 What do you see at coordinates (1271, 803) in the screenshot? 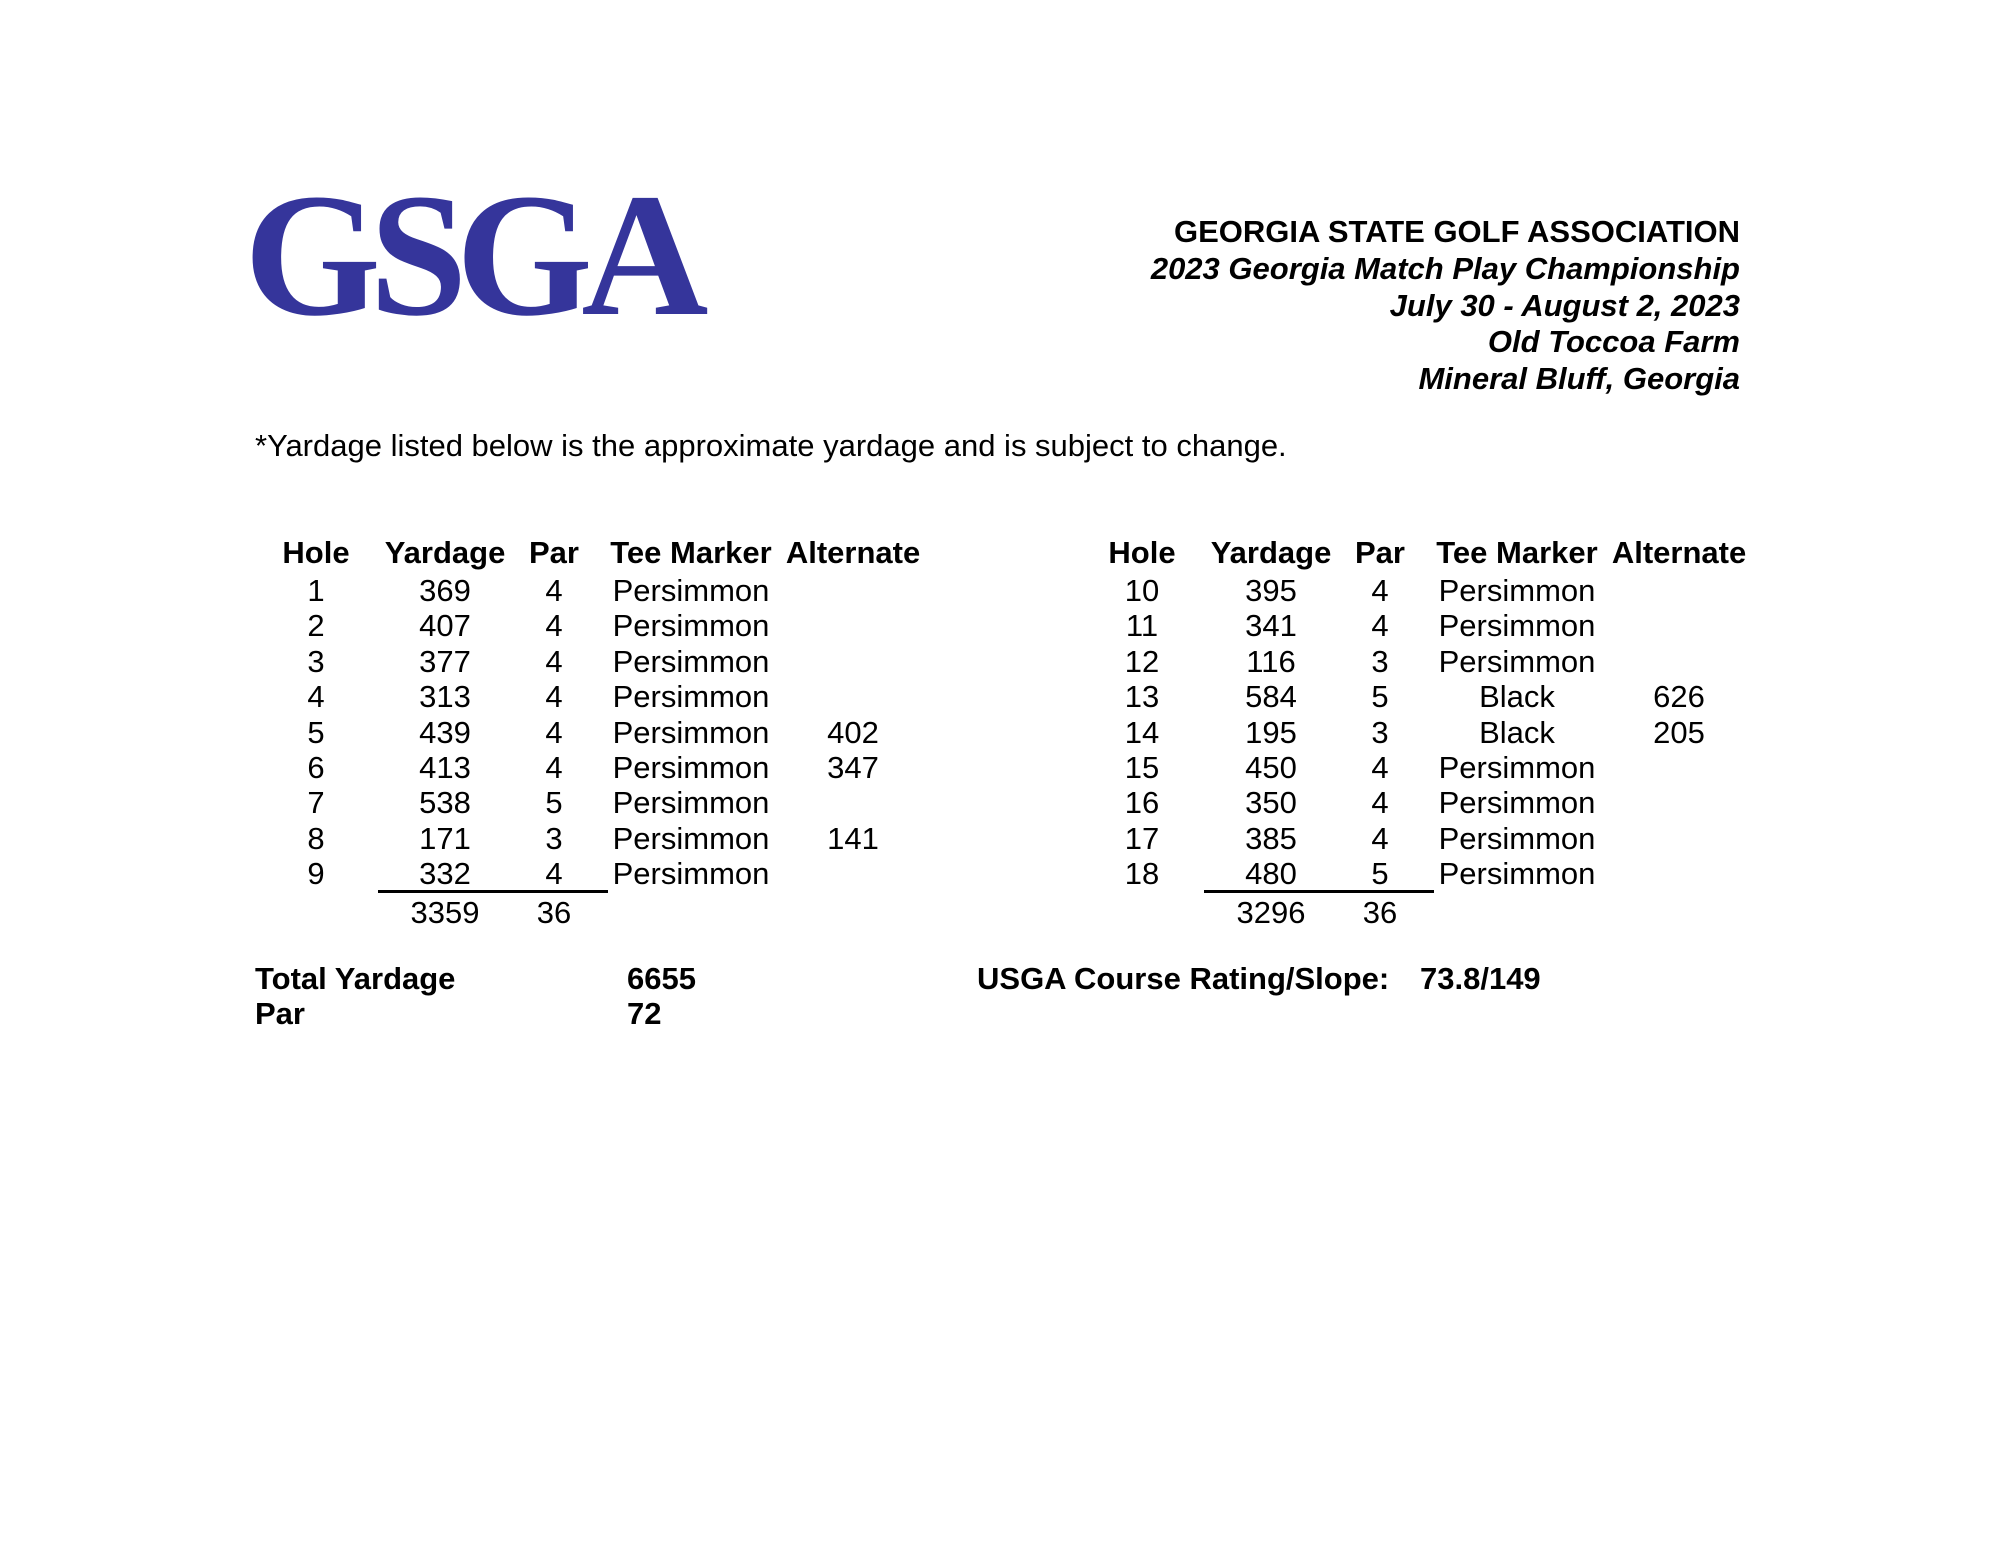
I see `cell-yardage: 350` at bounding box center [1271, 803].